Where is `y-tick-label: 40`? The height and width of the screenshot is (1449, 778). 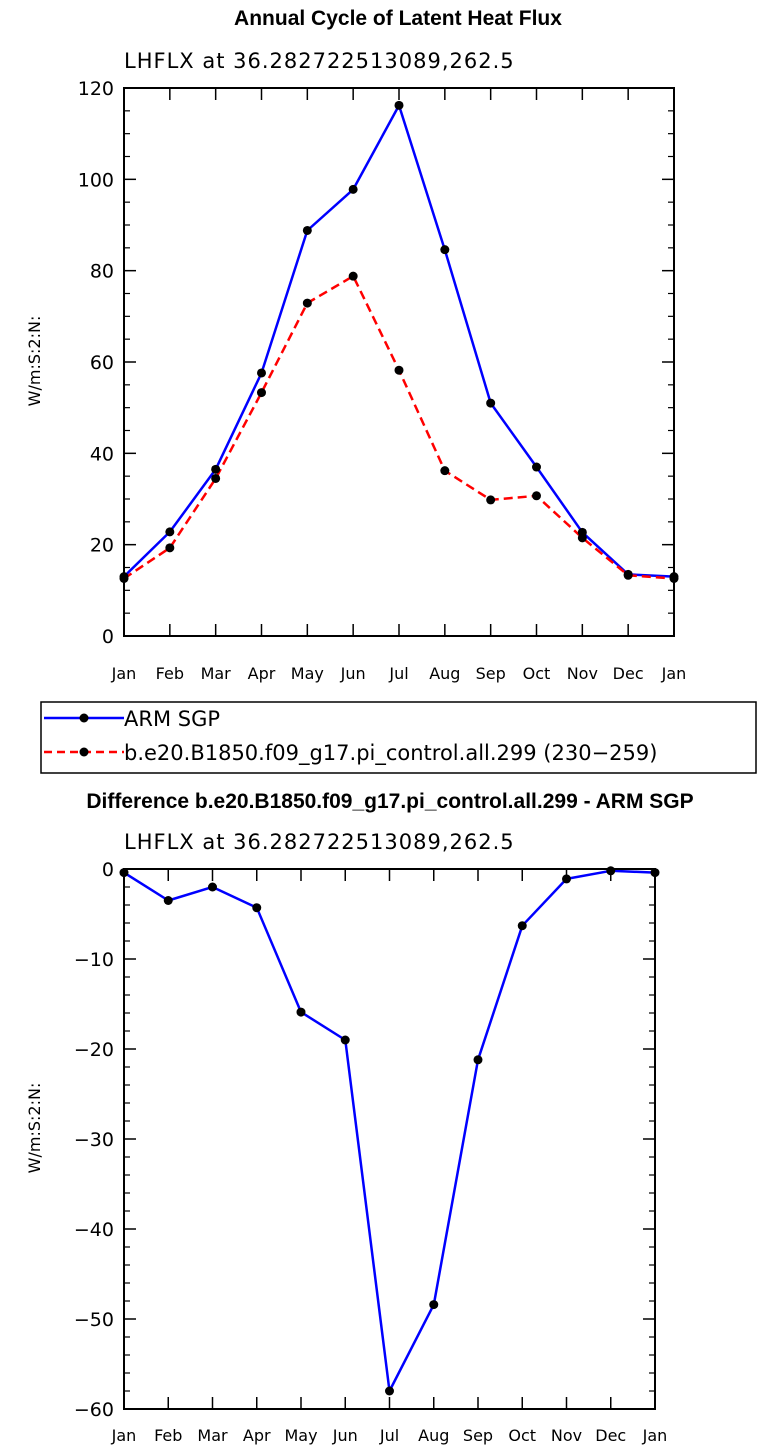
y-tick-label: 40 is located at coordinates (102, 454).